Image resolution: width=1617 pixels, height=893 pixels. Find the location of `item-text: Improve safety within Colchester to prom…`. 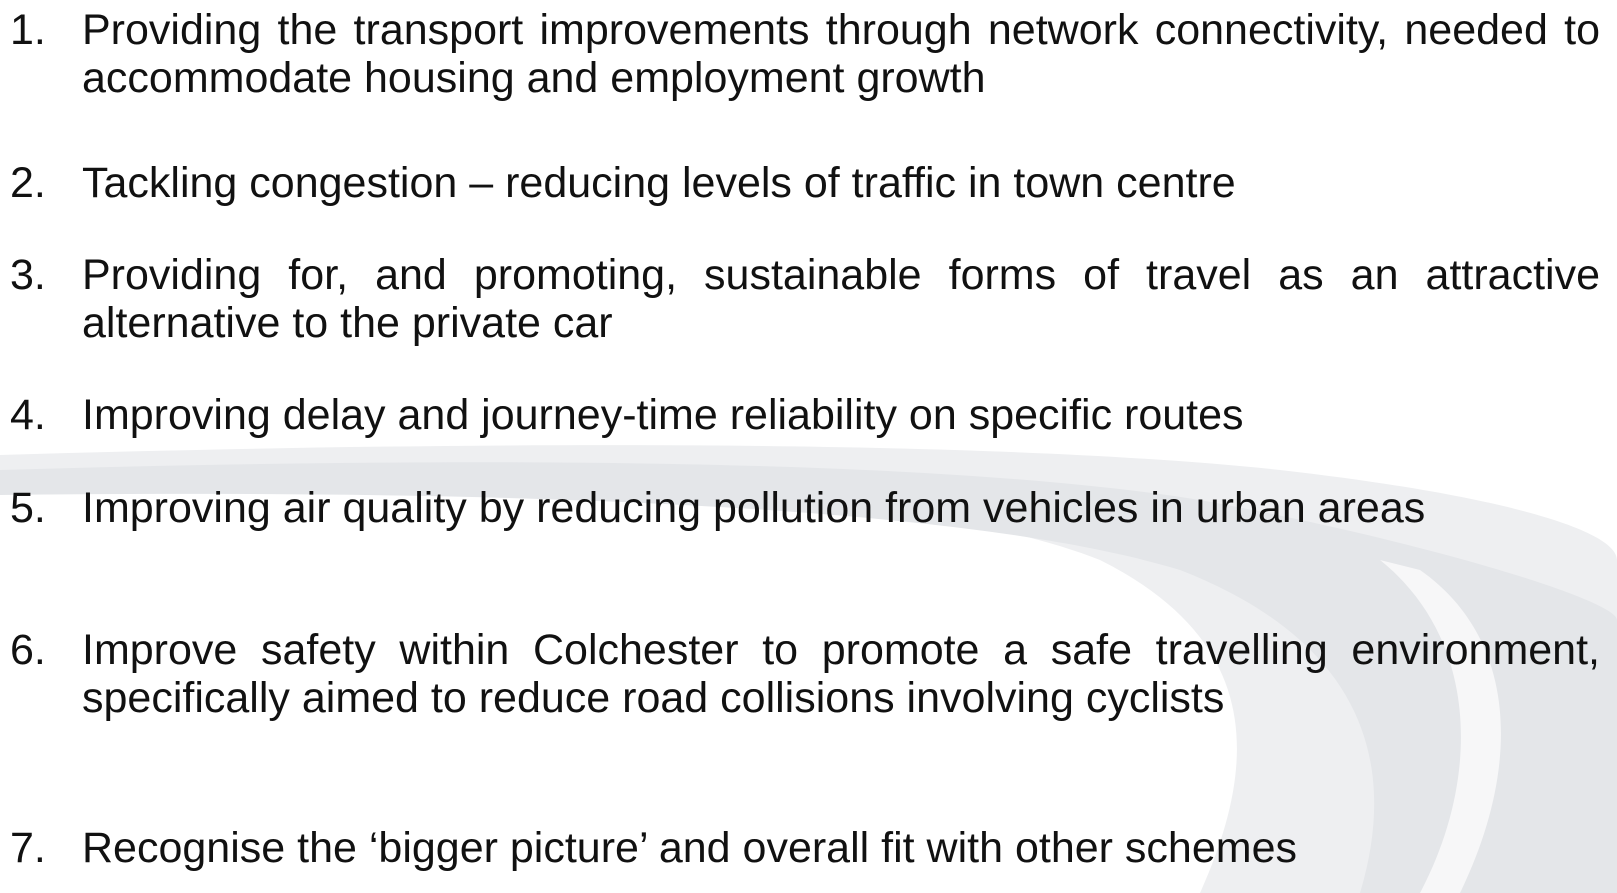

item-text: Improve safety within Colchester to prom… is located at coordinates (841, 674).